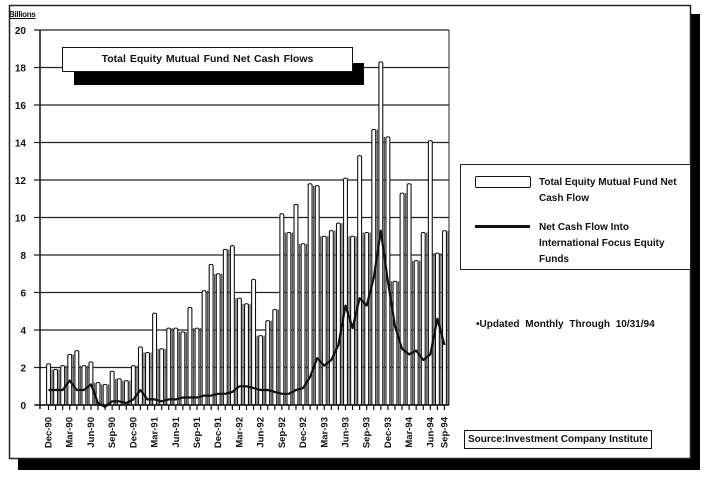  I want to click on y-tick-label: 12, so click(21, 181).